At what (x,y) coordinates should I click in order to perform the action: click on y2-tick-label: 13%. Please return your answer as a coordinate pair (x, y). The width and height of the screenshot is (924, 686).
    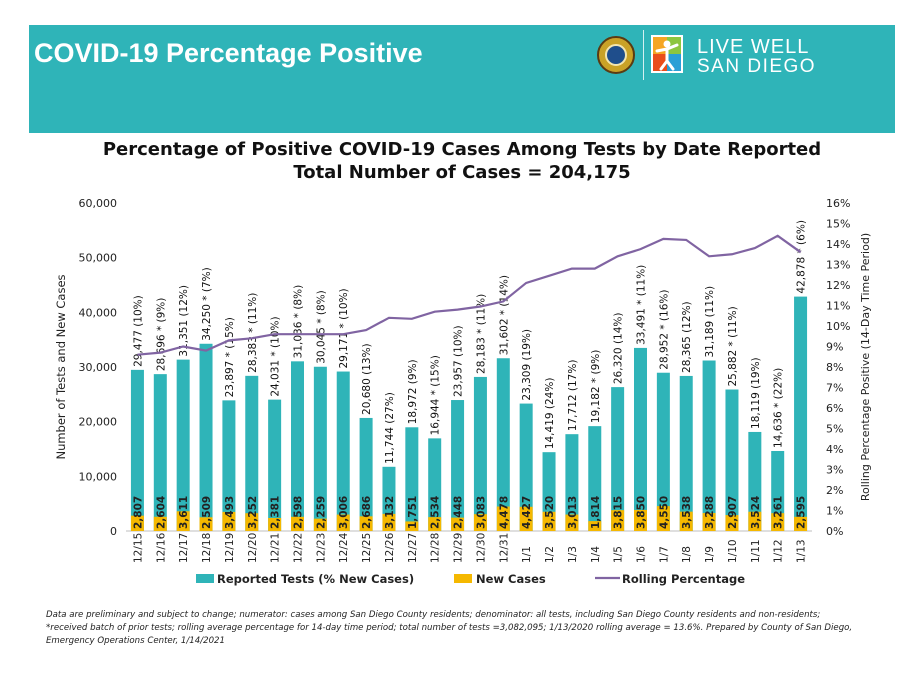
    Looking at the image, I should click on (838, 265).